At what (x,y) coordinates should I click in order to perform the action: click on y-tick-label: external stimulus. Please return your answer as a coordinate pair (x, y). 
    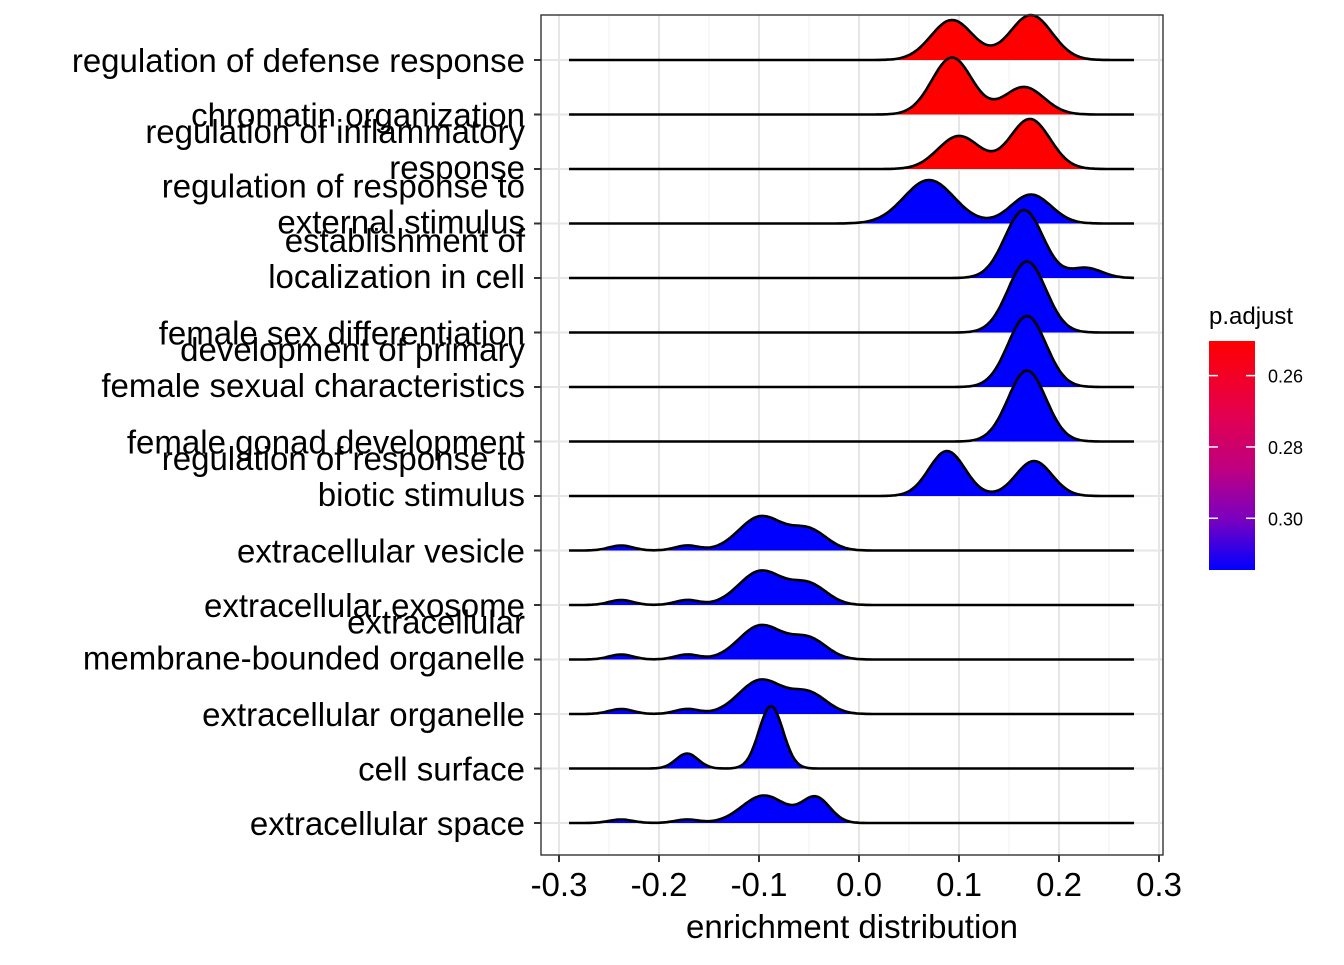
    Looking at the image, I should click on (401, 222).